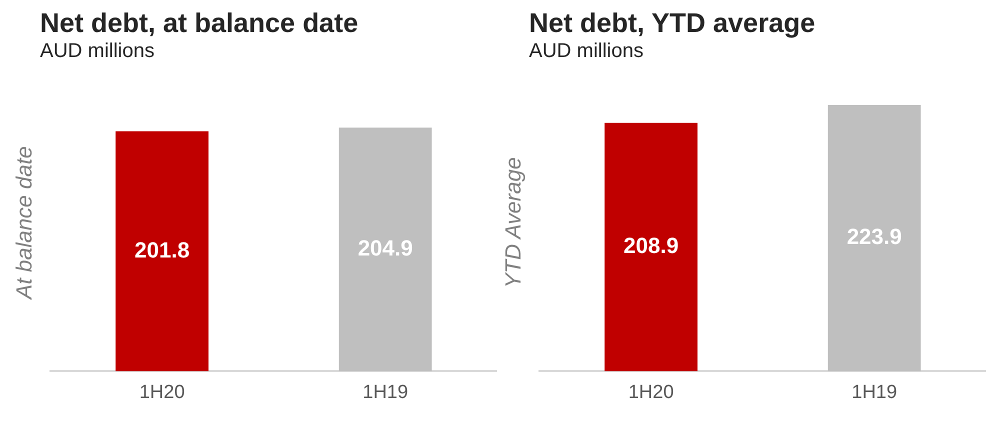 This screenshot has width=994, height=424. What do you see at coordinates (200, 23) in the screenshot?
I see `chart-title: Net debt, at balance date` at bounding box center [200, 23].